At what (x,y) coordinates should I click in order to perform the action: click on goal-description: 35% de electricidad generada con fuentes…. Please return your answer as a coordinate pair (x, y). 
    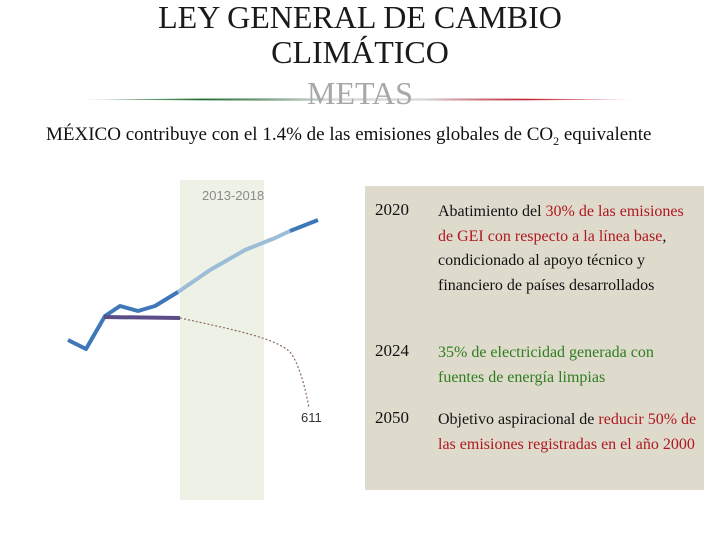
    Looking at the image, I should click on (568, 365).